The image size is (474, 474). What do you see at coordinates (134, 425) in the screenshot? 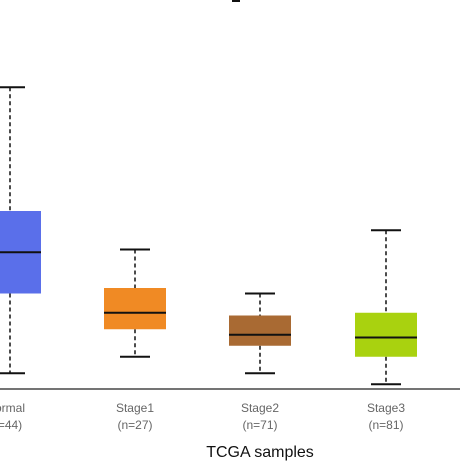
I see `sample-size-label: (n=27)` at bounding box center [134, 425].